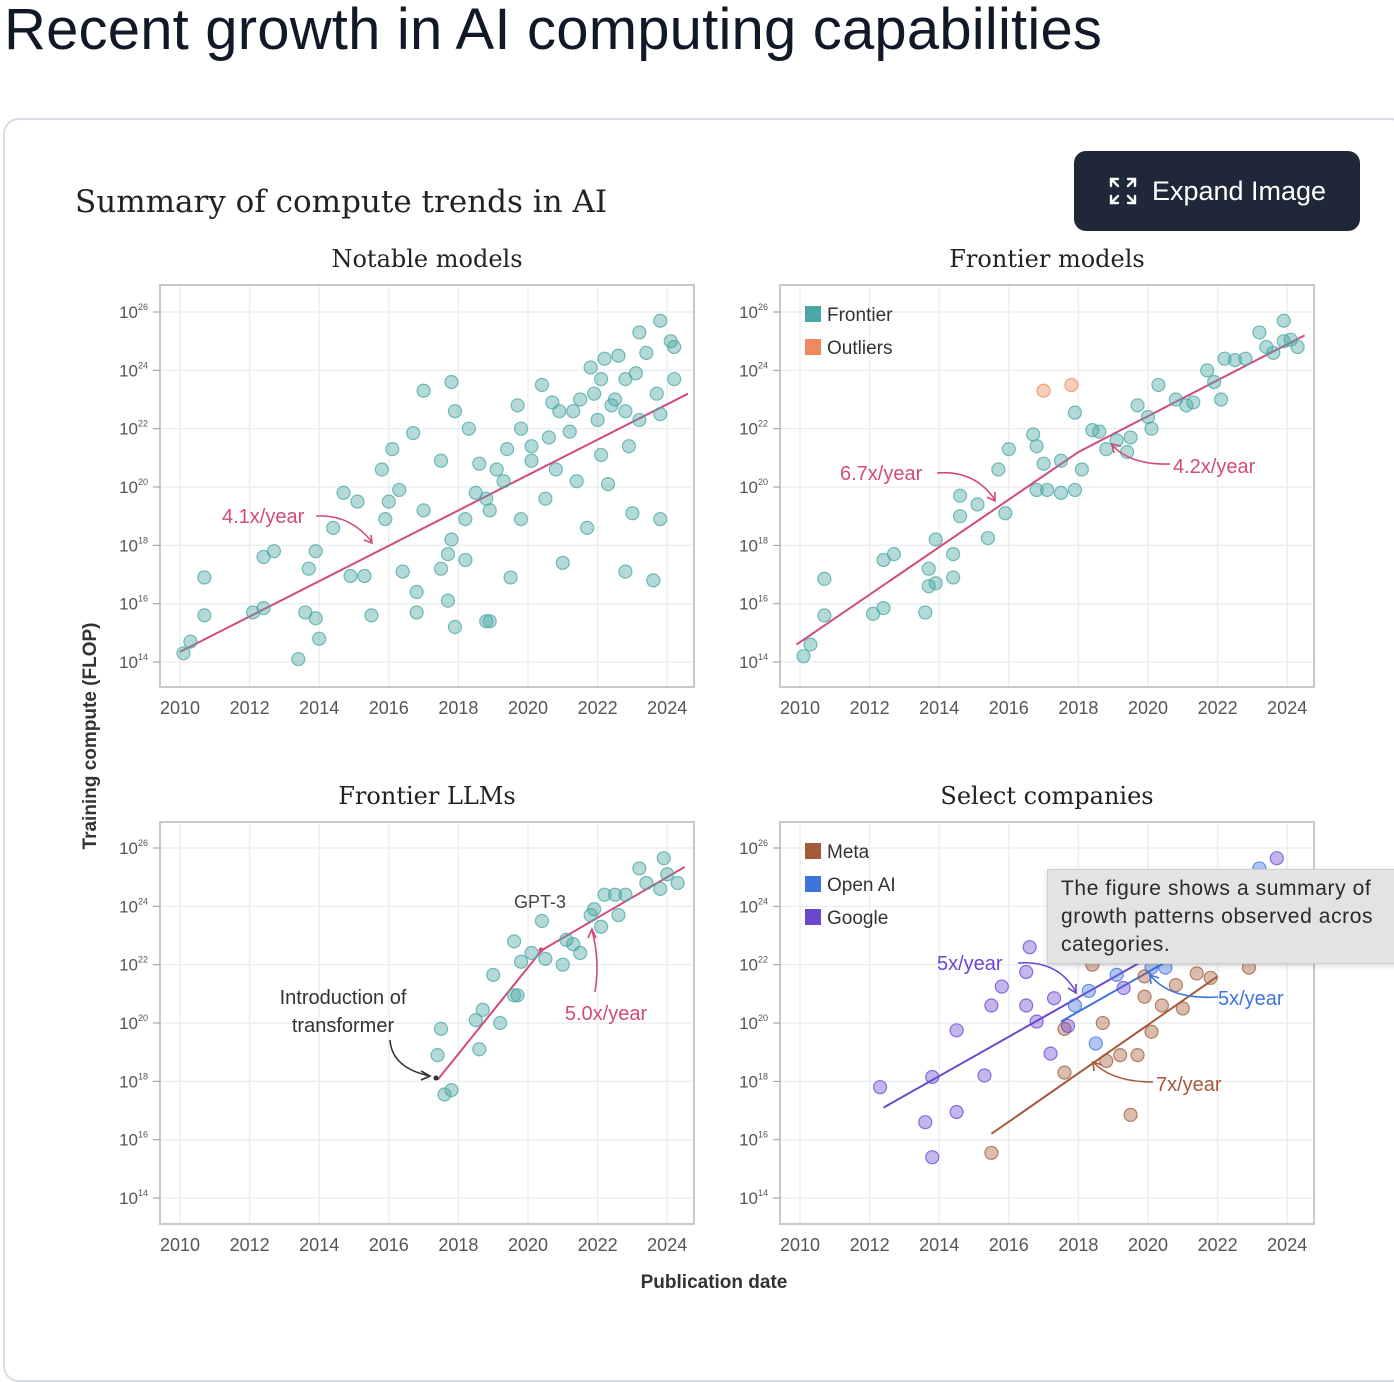 This screenshot has width=1394, height=1382. I want to click on x-tick-label: 2014, so click(939, 1245).